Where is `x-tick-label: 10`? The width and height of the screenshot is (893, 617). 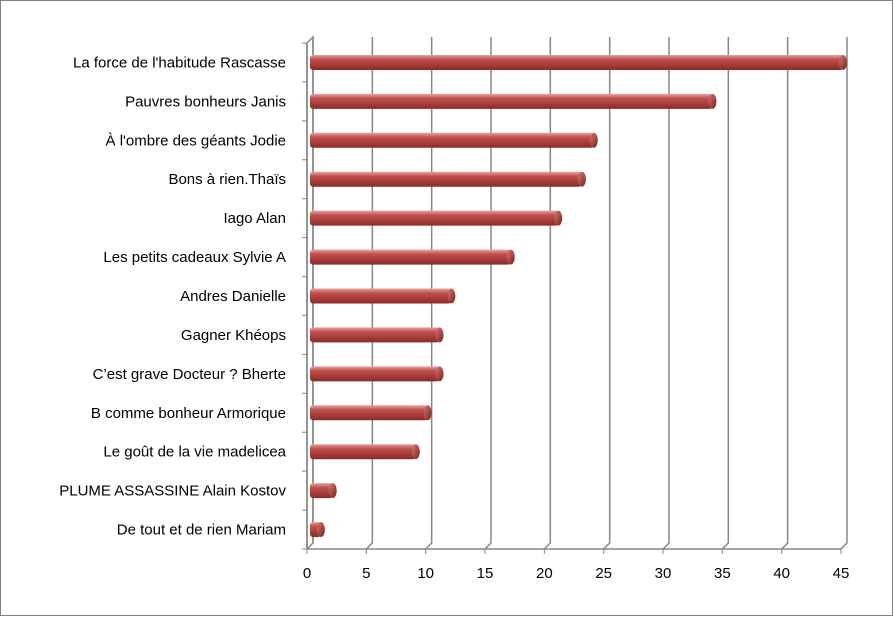 x-tick-label: 10 is located at coordinates (425, 573).